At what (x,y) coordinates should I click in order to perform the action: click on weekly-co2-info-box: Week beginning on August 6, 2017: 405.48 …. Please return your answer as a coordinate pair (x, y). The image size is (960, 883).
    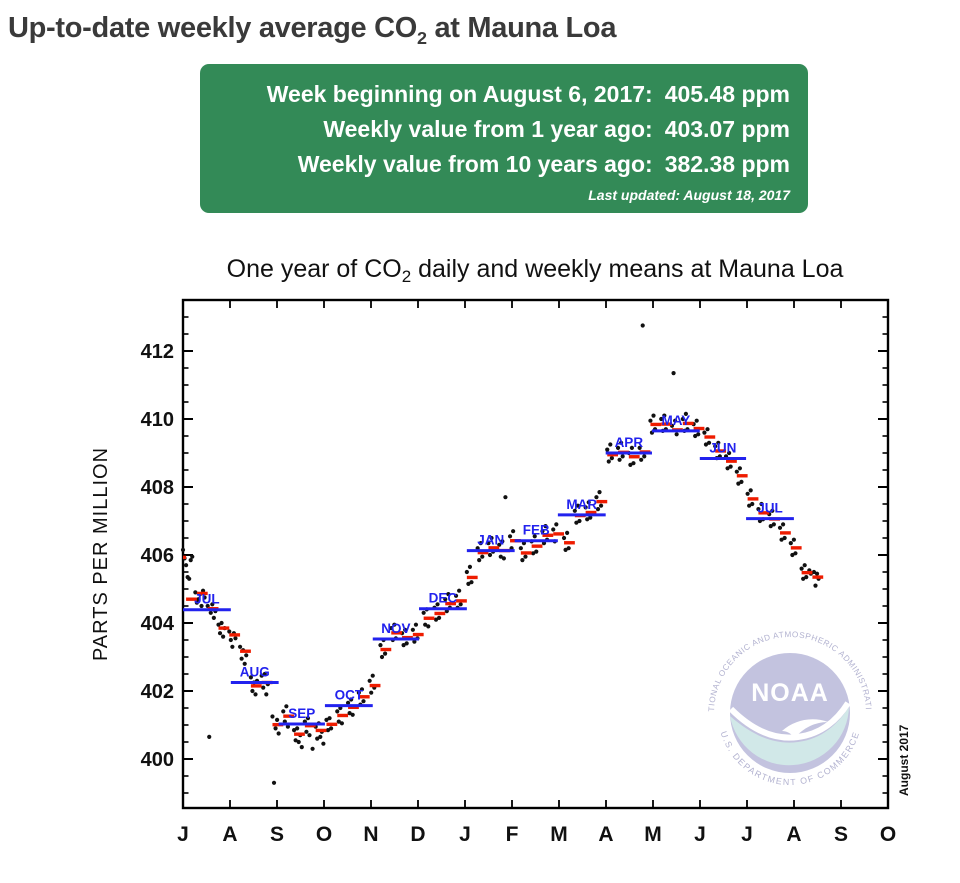
    Looking at the image, I should click on (504, 138).